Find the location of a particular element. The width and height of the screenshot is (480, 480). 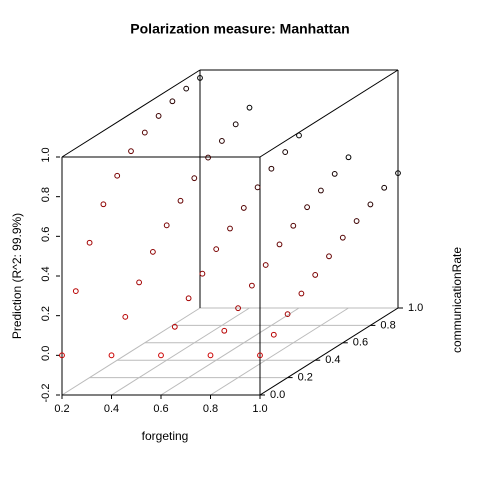

z-tick-label: 0.0 is located at coordinates (46, 353).